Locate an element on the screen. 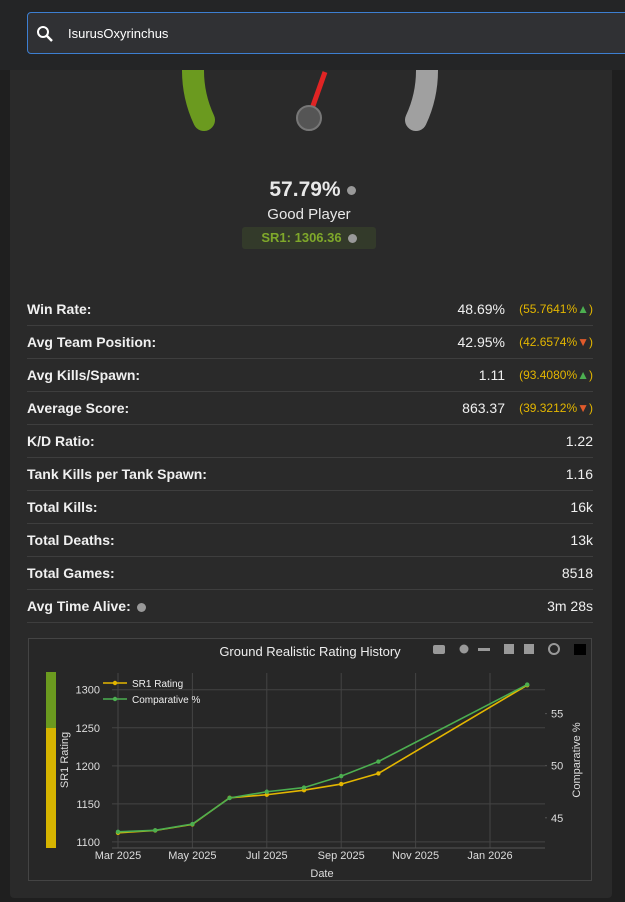 This screenshot has width=625, height=902. stat-value: 1.22 is located at coordinates (579, 441).